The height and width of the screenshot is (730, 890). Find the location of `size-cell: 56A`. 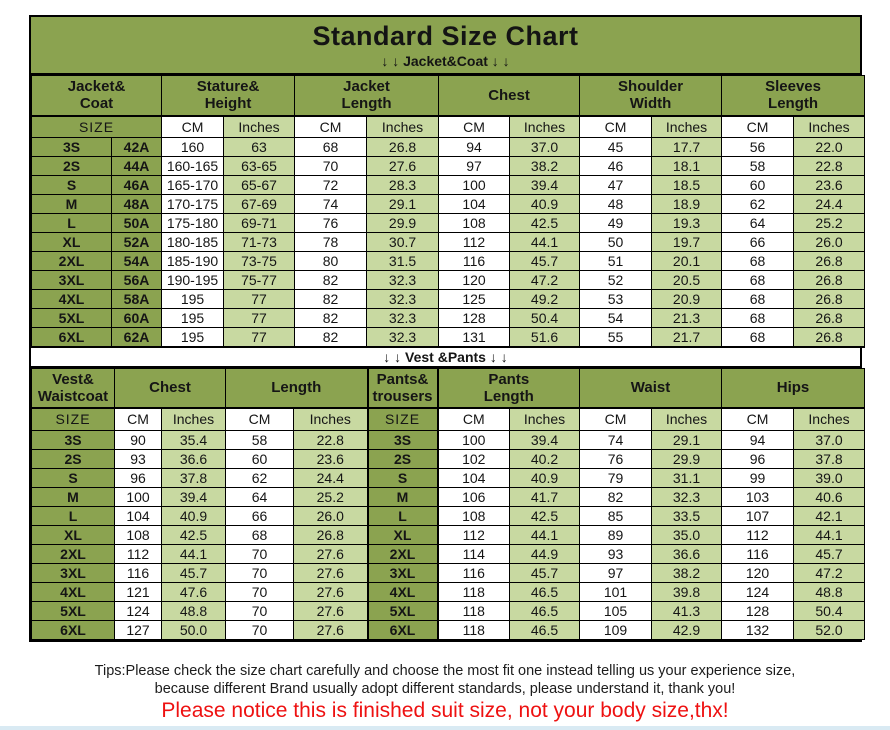

size-cell: 56A is located at coordinates (136, 280).